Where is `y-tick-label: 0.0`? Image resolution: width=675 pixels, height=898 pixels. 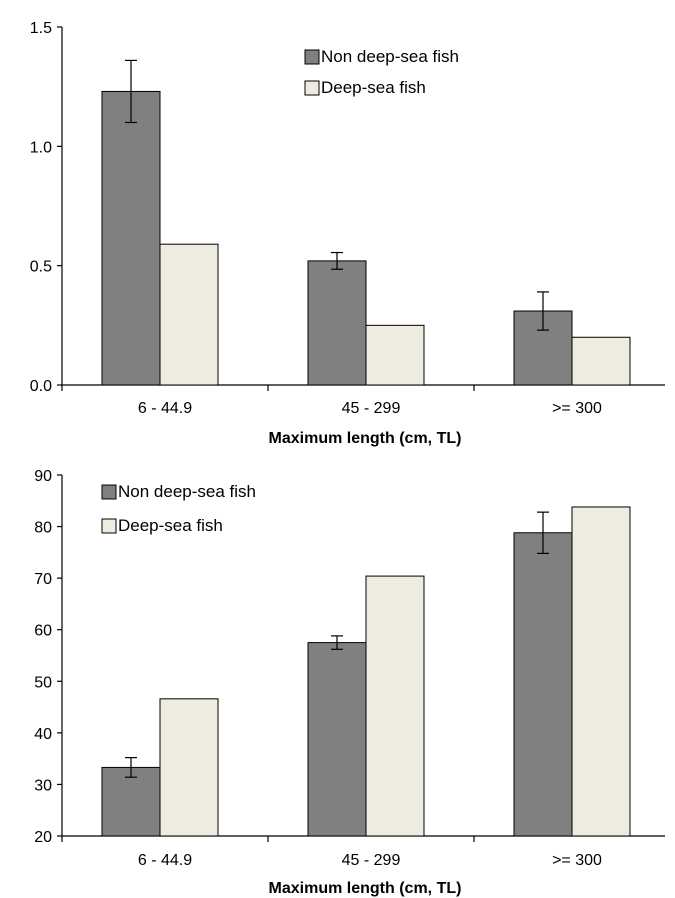 y-tick-label: 0.0 is located at coordinates (41, 386).